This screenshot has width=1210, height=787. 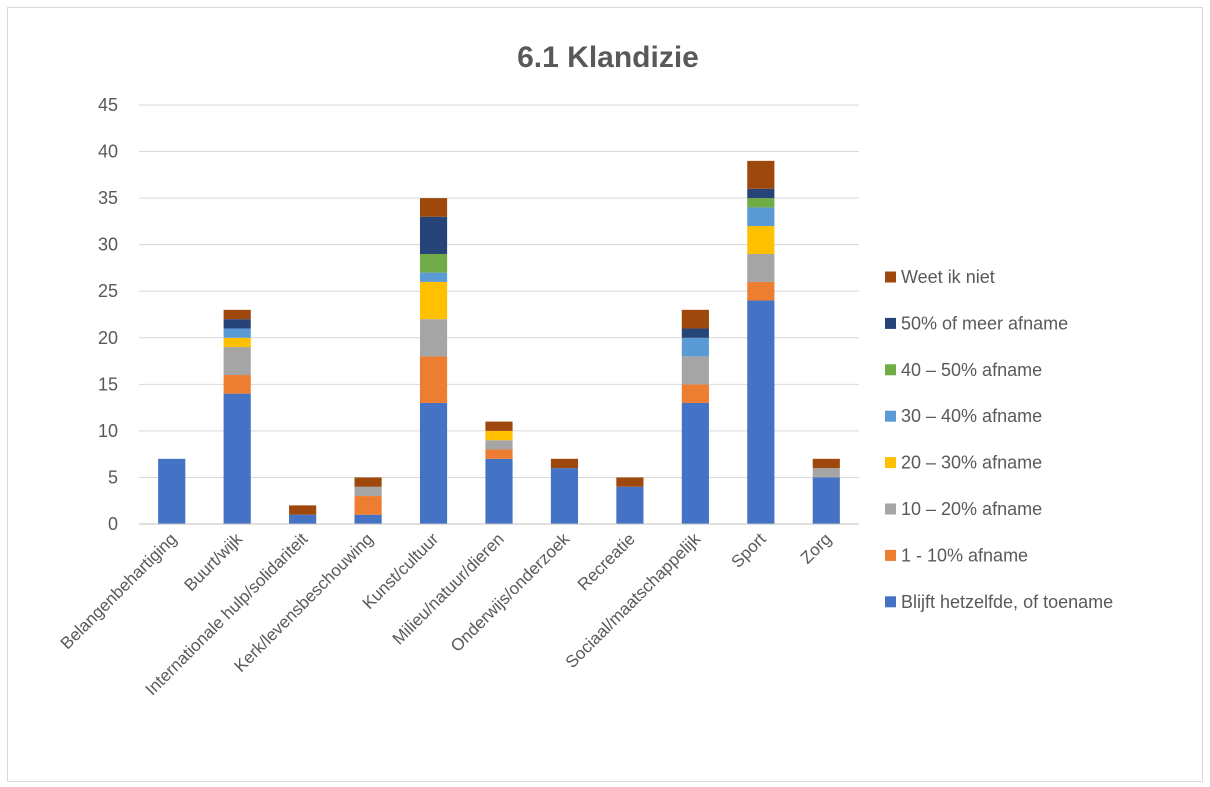 What do you see at coordinates (433, 463) in the screenshot?
I see `bar-kunst-cultuur-blijft-hetzelfde-of-toename` at bounding box center [433, 463].